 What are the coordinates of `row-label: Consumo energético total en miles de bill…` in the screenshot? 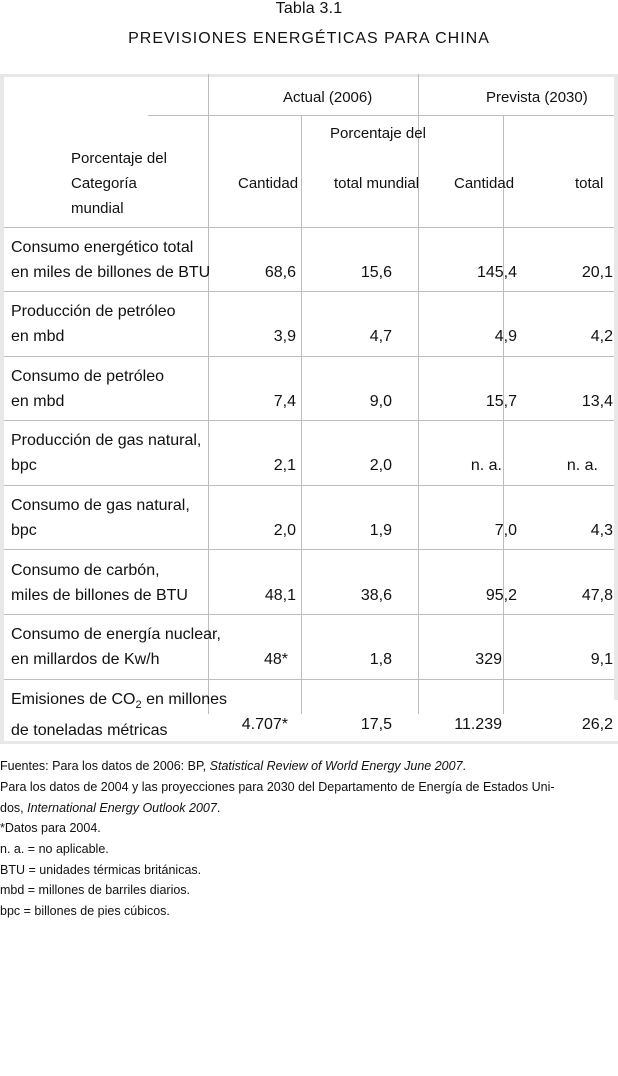 It's located at (111, 260).